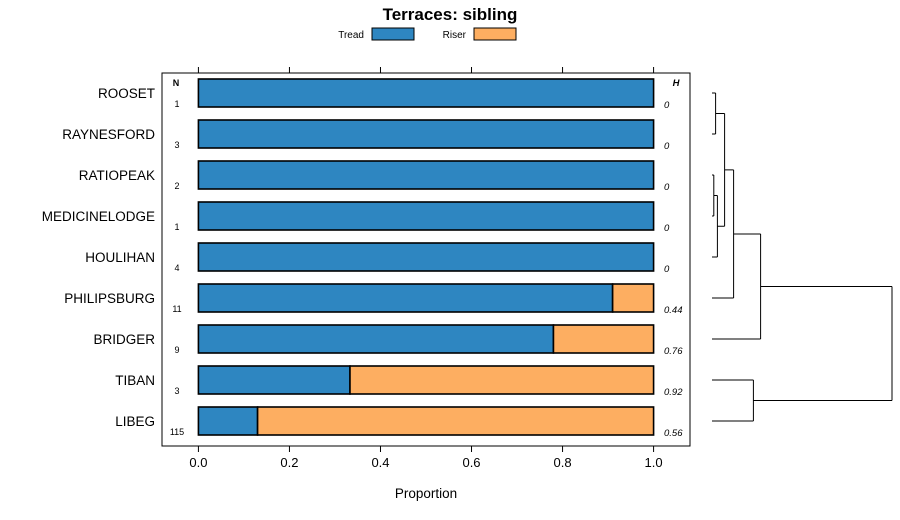 This screenshot has height=520, width=900. Describe the element at coordinates (176, 186) in the screenshot. I see `n-value-ratiopeak: 2` at that location.